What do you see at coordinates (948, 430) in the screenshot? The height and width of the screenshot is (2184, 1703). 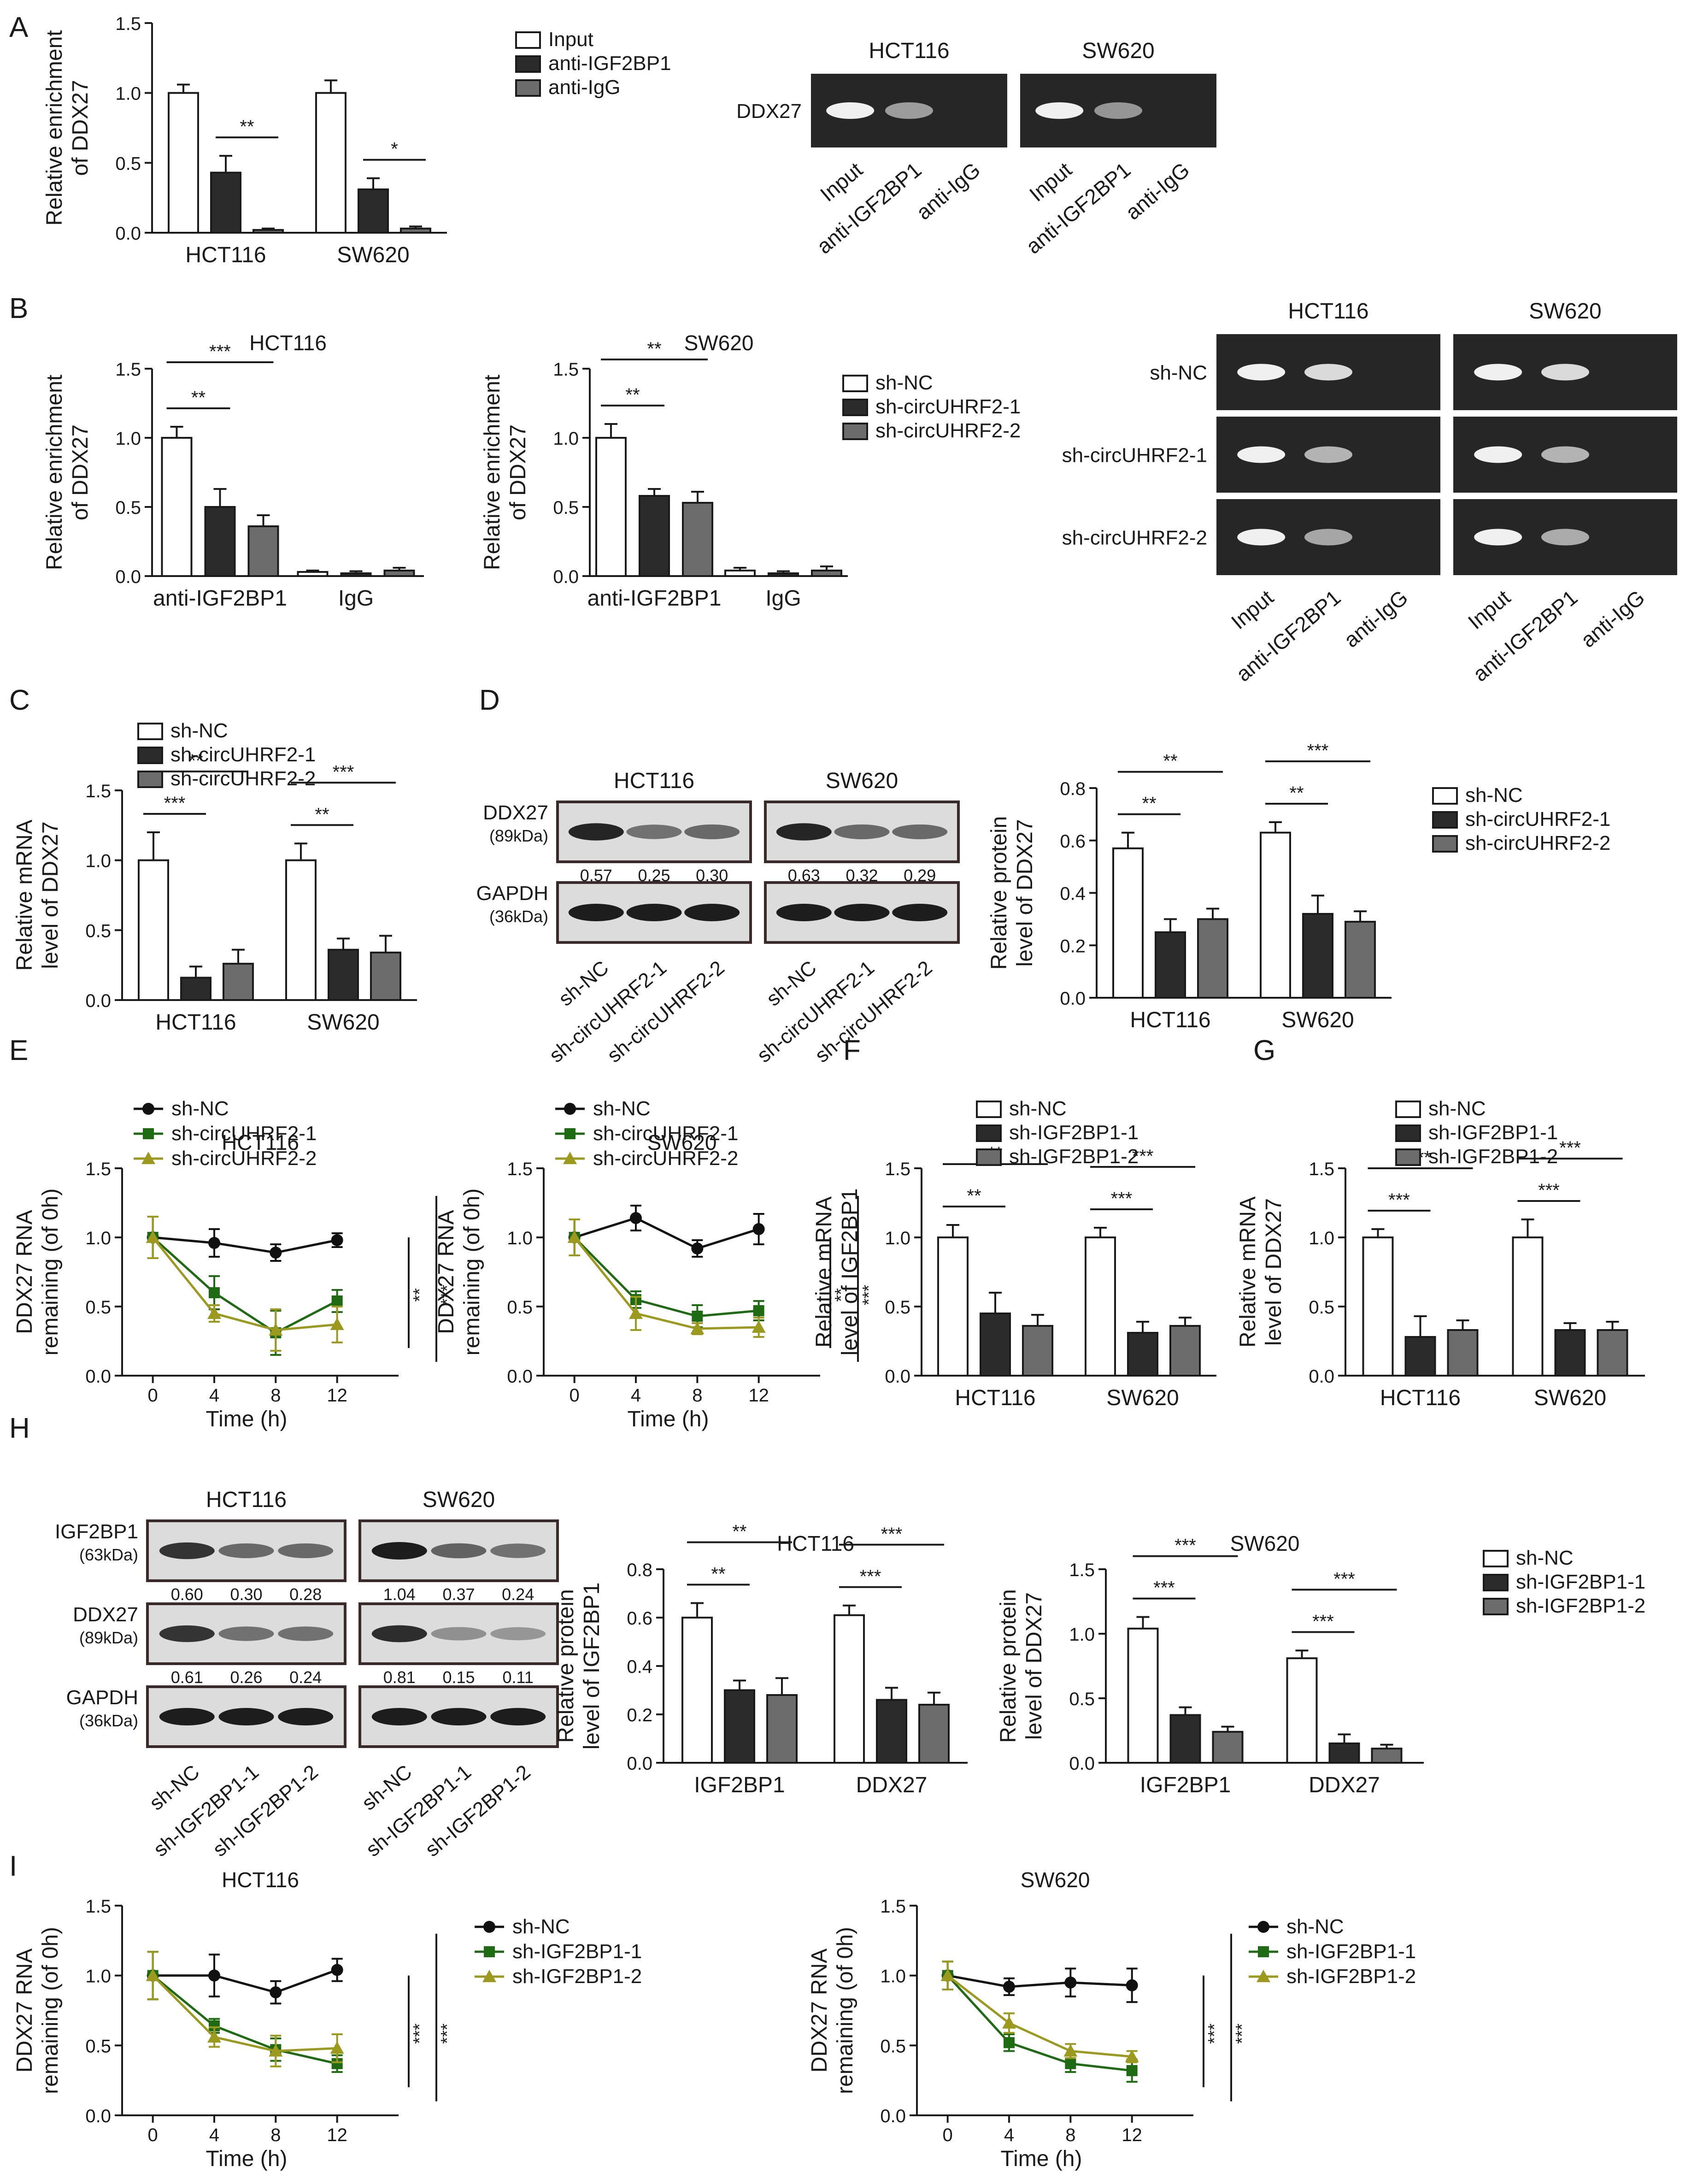 I see `legend-label: sh-circUHRF2-2` at bounding box center [948, 430].